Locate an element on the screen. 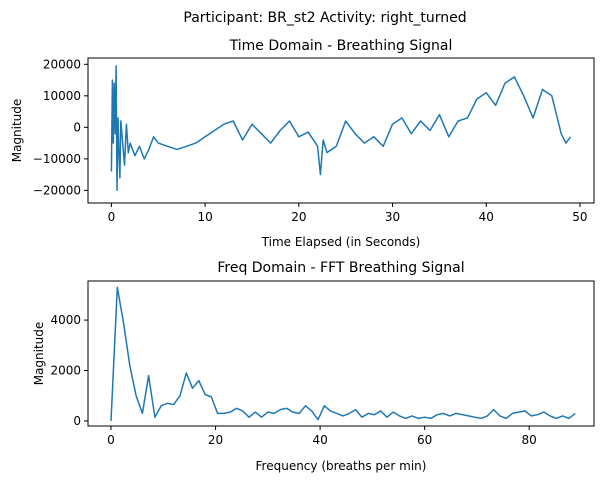 The image size is (600, 480). time-domain-ytick-label: −10000 is located at coordinates (57, 159).